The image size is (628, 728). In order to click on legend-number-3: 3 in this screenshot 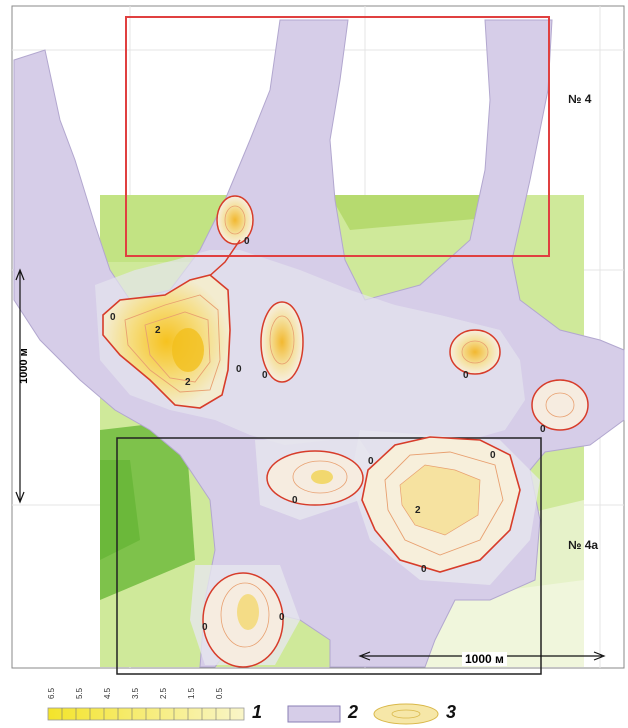, I will do `click(451, 712)`.